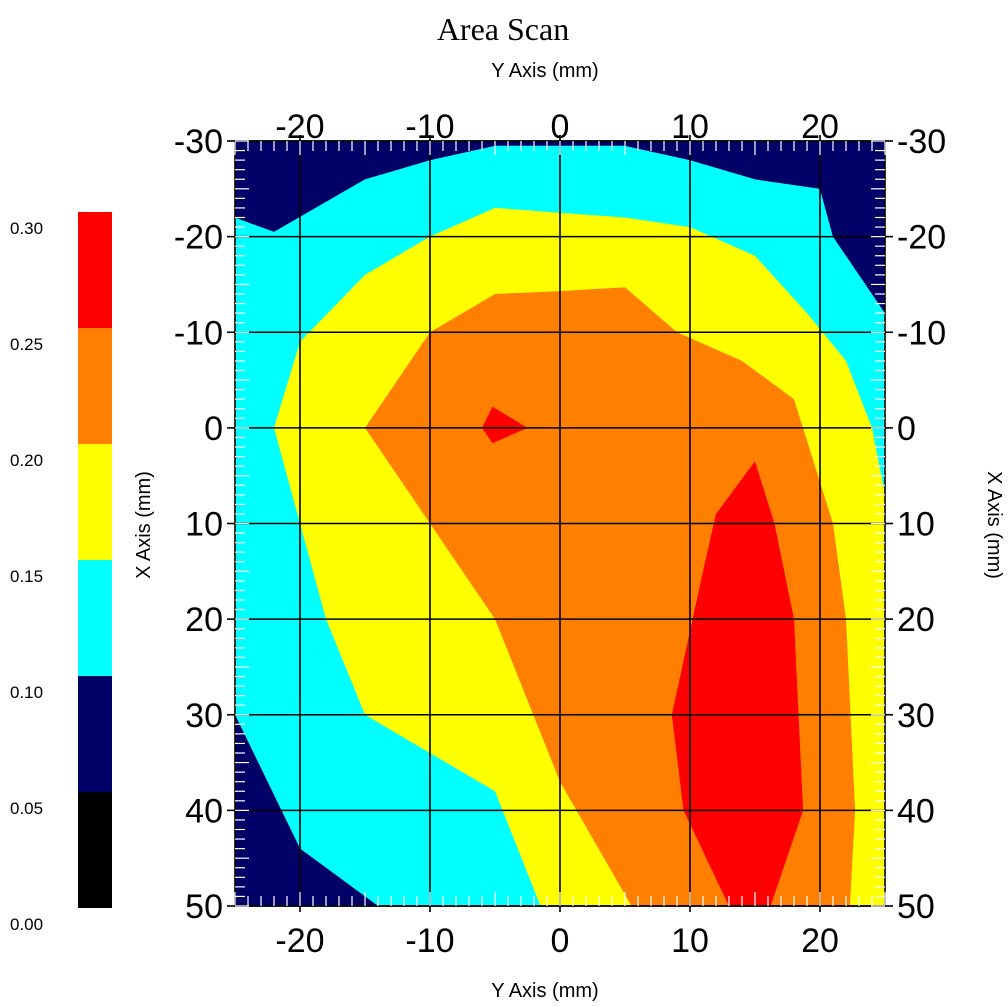  I want to click on y-axis-label-left: X Axis (mm), so click(144, 525).